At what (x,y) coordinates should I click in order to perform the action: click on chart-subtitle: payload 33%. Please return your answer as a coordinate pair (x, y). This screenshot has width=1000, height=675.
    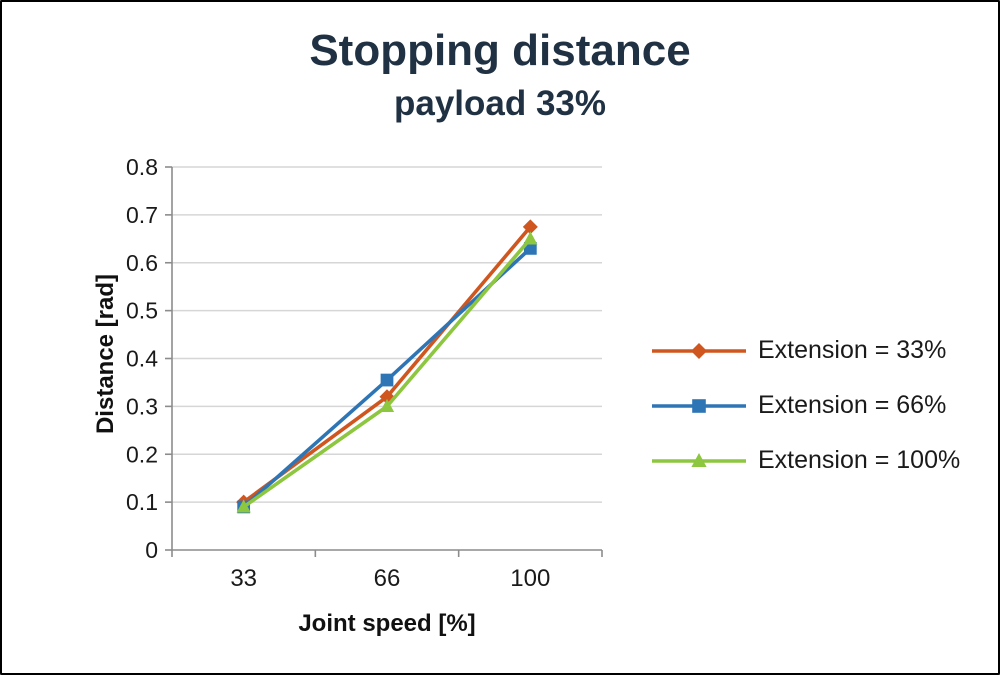
    Looking at the image, I should click on (500, 103).